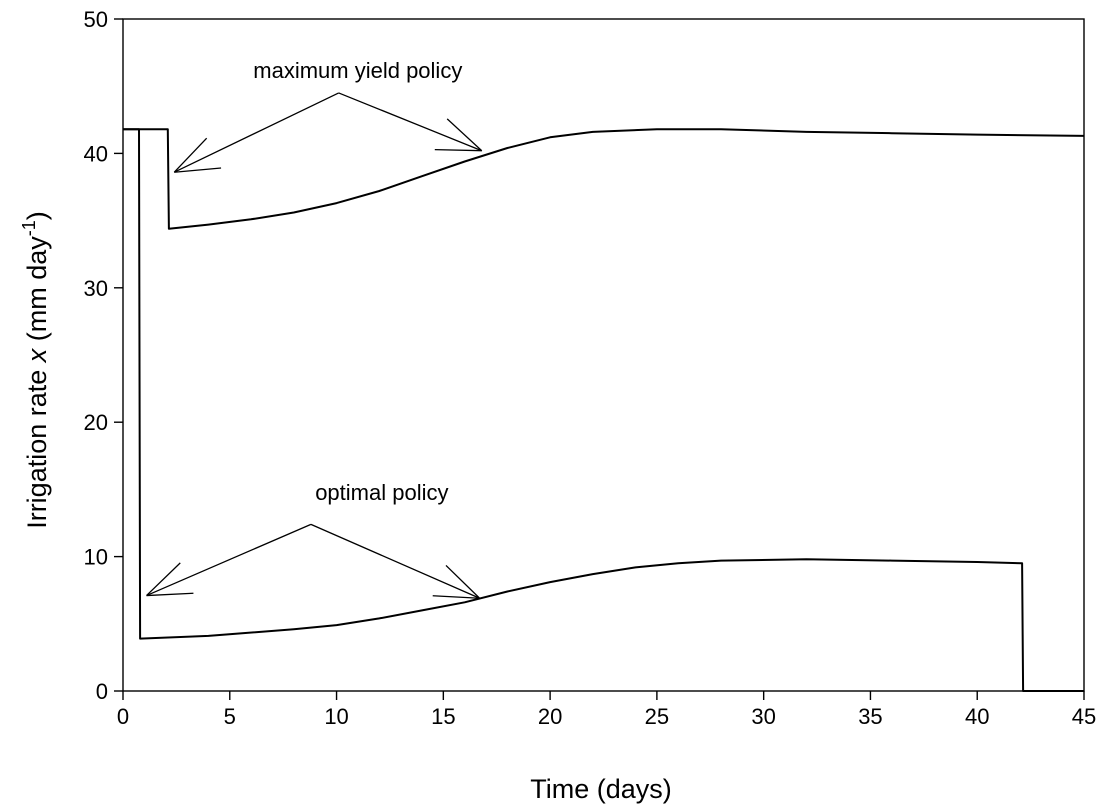 The image size is (1107, 812). What do you see at coordinates (37, 215) in the screenshot?
I see `y-axis-title-close: )` at bounding box center [37, 215].